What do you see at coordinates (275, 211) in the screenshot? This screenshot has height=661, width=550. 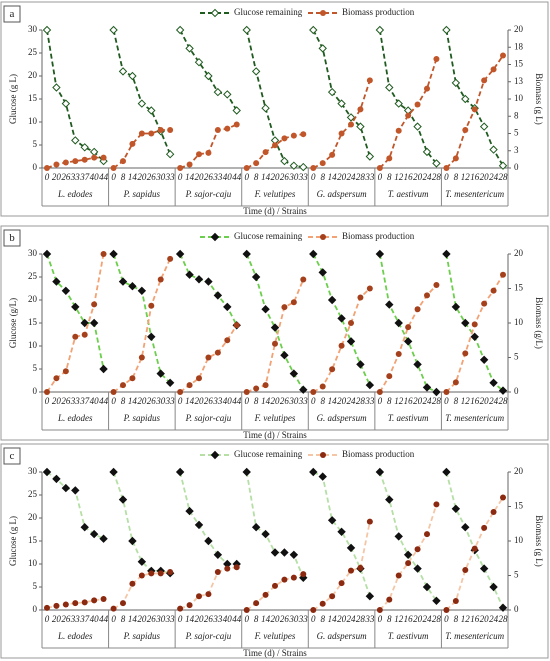 I see `x-axis-title: Time (d) / Strains` at bounding box center [275, 211].